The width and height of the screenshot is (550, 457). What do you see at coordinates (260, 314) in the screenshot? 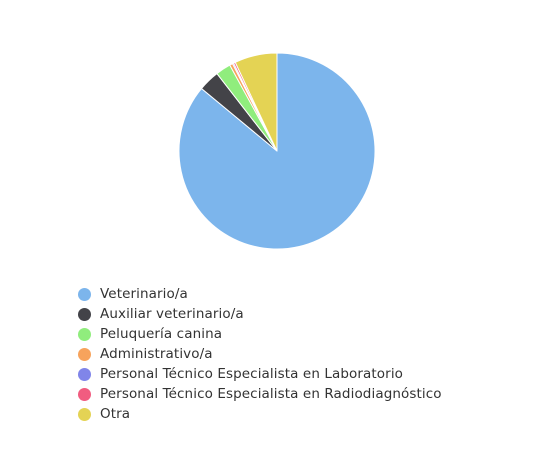
I see `legend-item-auxiliar-veterinario-a: Auxiliar veterinario/a` at bounding box center [260, 314].